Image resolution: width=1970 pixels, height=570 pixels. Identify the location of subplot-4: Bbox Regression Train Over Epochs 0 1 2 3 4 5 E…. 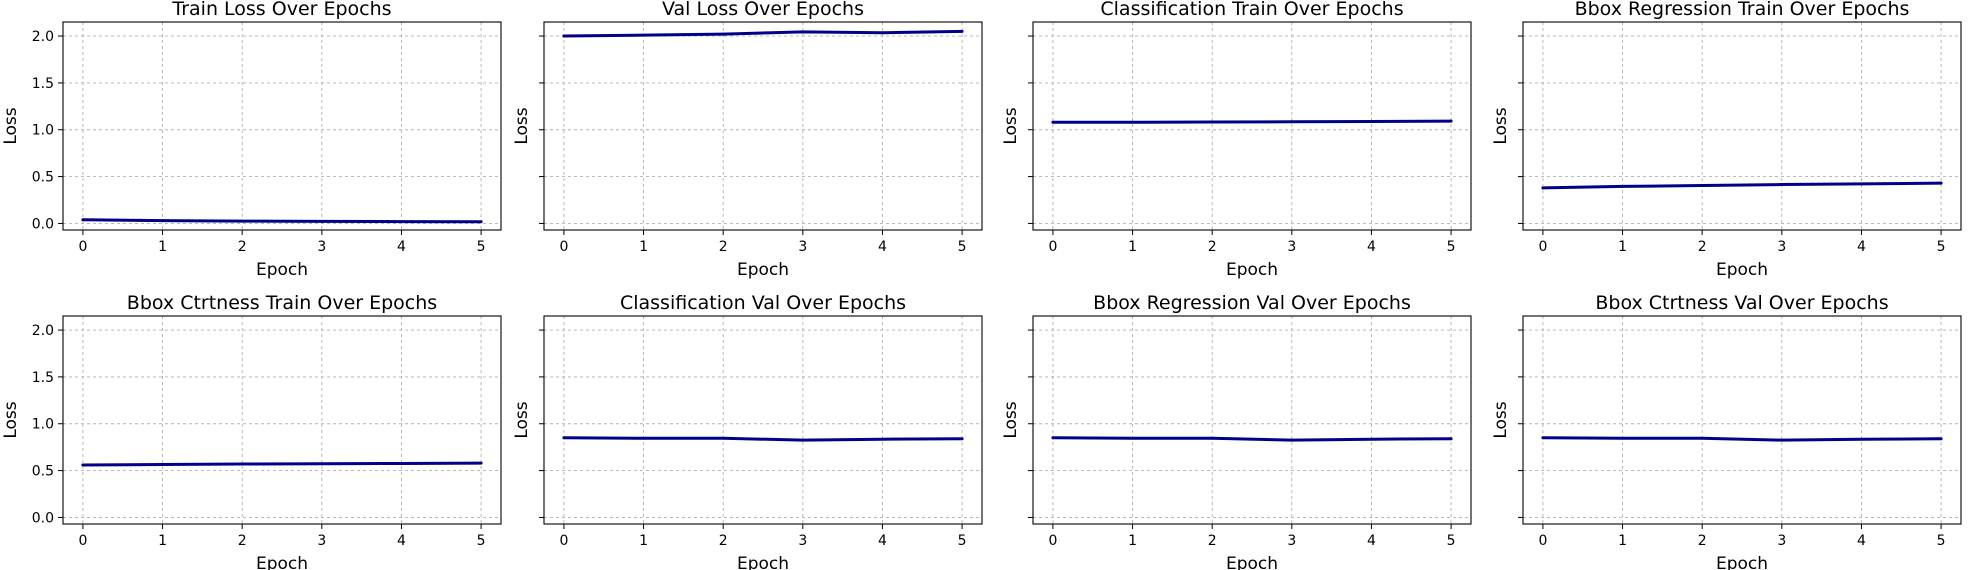
(1726, 140).